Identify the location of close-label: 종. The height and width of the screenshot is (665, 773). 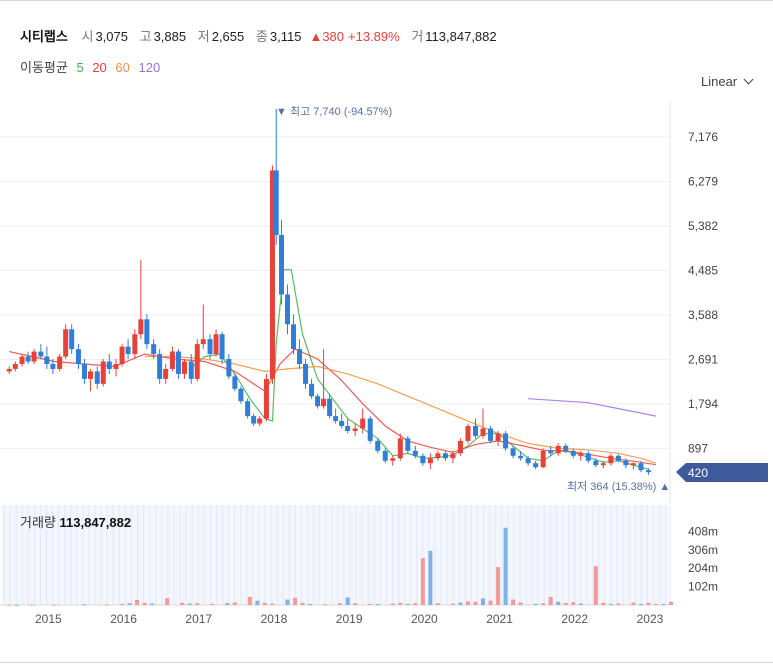
(261, 36).